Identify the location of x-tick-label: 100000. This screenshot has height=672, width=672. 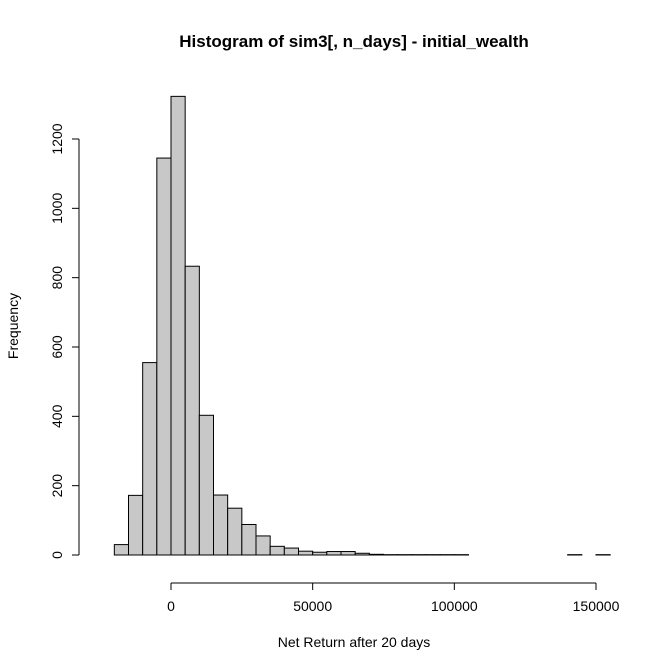
(454, 606).